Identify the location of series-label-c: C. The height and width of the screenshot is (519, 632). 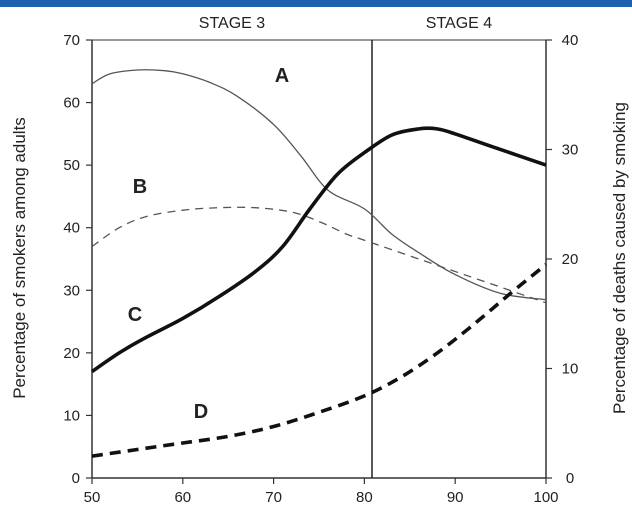
(135, 315).